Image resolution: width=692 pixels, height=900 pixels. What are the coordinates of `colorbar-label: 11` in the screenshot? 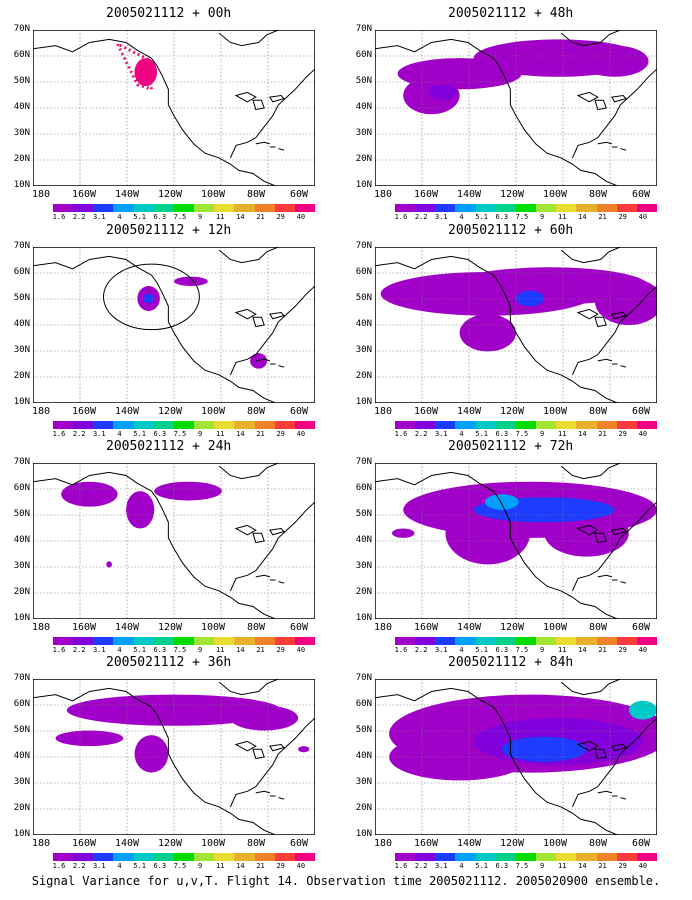 It's located at (220, 434).